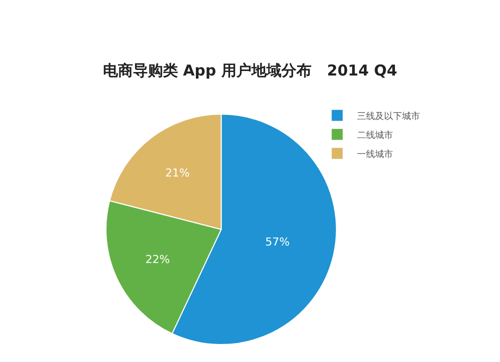 Image resolution: width=500 pixels, height=362 pixels. I want to click on data-label: 57%, so click(277, 241).